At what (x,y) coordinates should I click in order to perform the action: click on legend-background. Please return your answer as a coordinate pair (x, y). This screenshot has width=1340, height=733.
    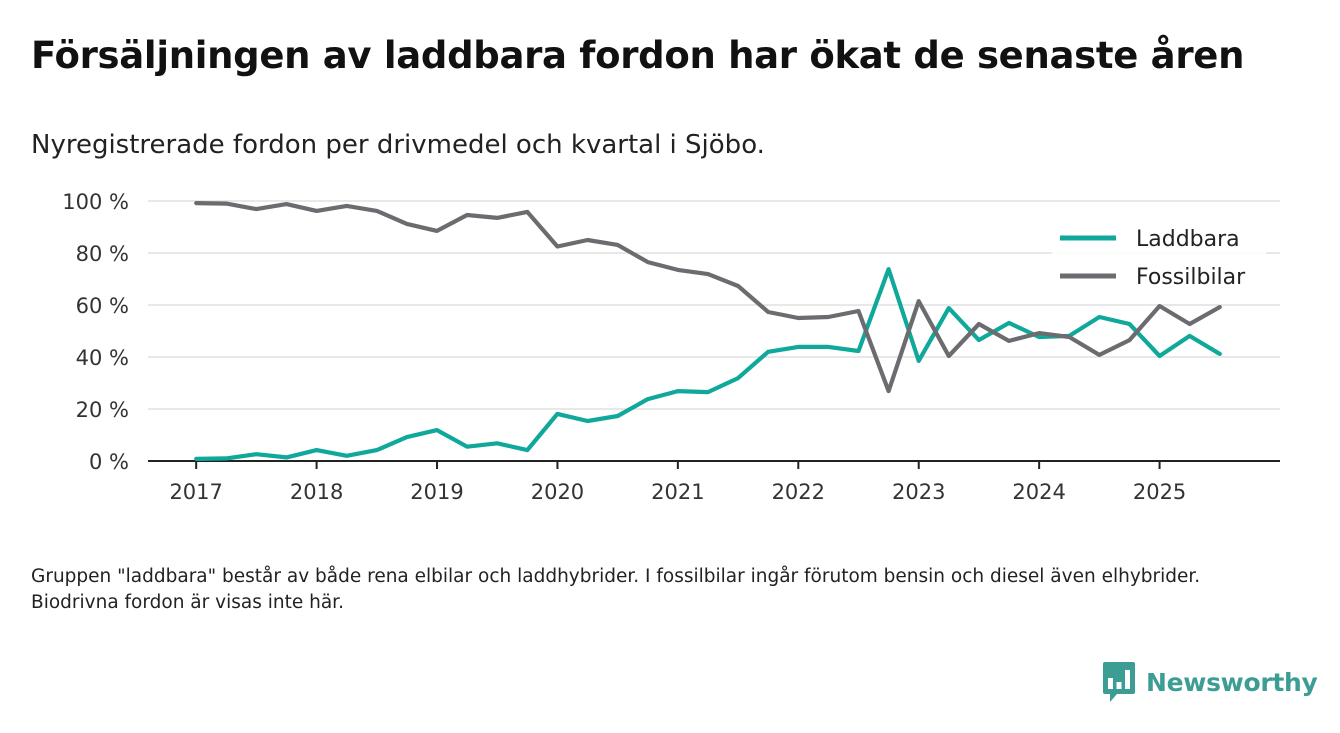
    Looking at the image, I should click on (1159, 258).